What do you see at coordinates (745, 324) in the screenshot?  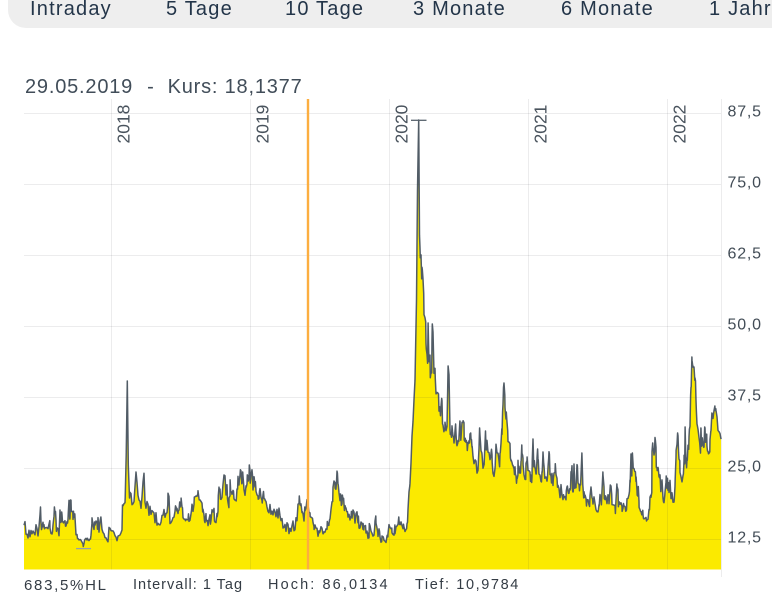 I see `svg-text: 50,0` at bounding box center [745, 324].